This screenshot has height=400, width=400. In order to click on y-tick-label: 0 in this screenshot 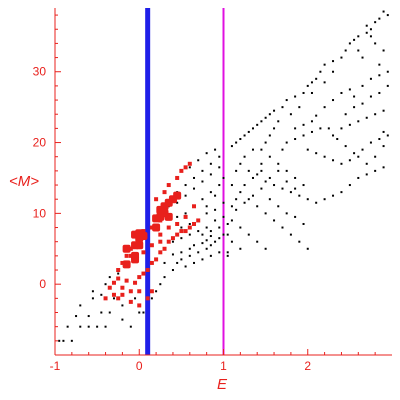, I will do `click(42, 284)`.